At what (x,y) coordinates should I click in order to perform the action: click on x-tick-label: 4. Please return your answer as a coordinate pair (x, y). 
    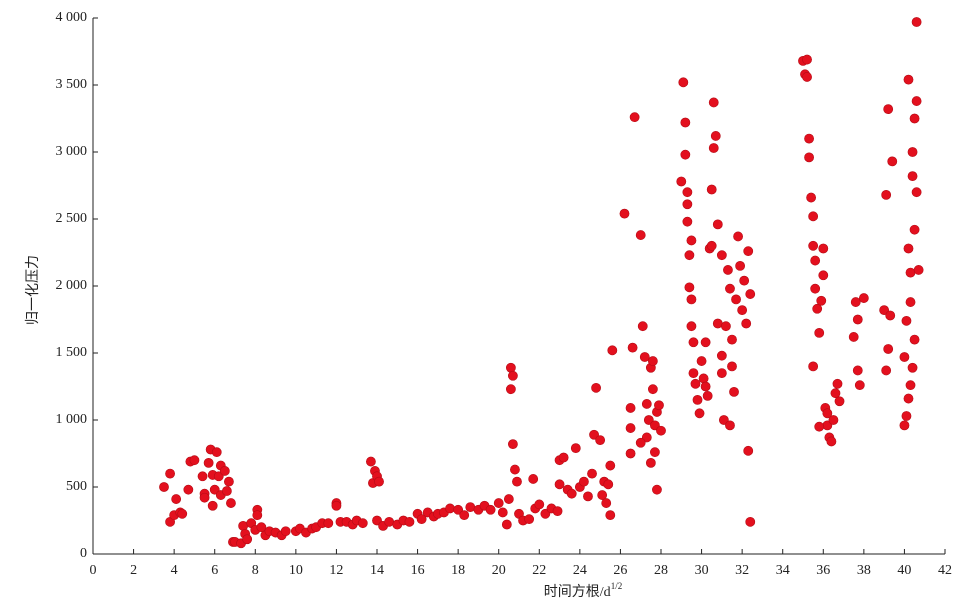
    Looking at the image, I should click on (174, 570).